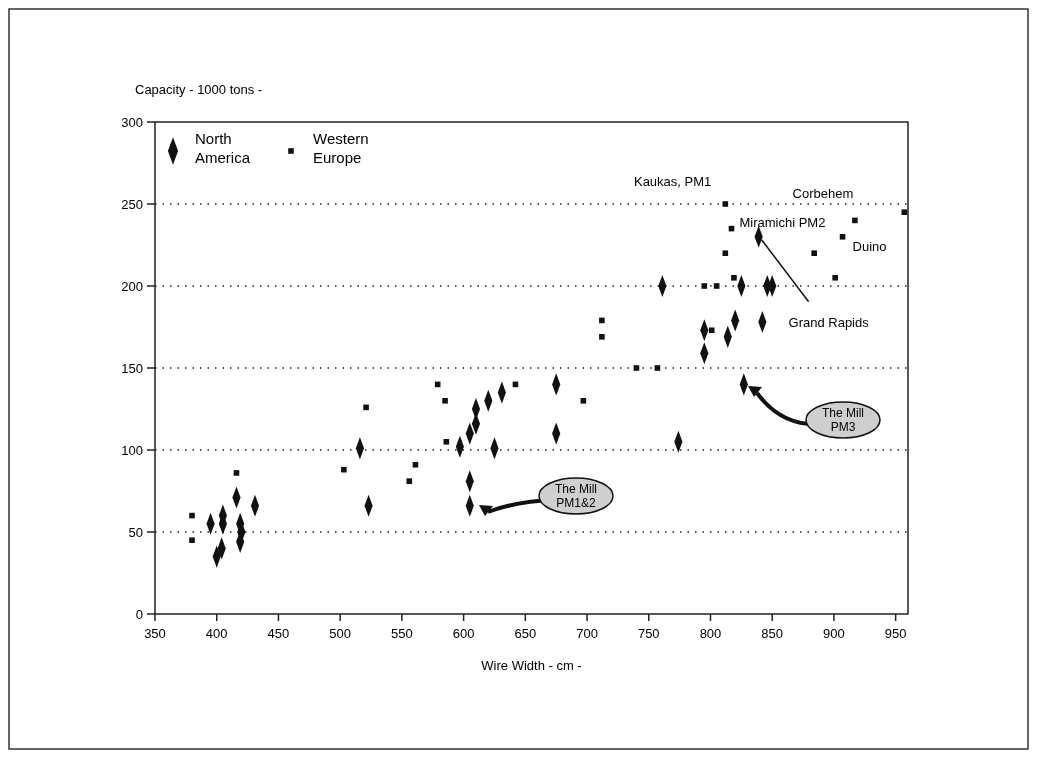  I want to click on x-tick-label: 900, so click(834, 633).